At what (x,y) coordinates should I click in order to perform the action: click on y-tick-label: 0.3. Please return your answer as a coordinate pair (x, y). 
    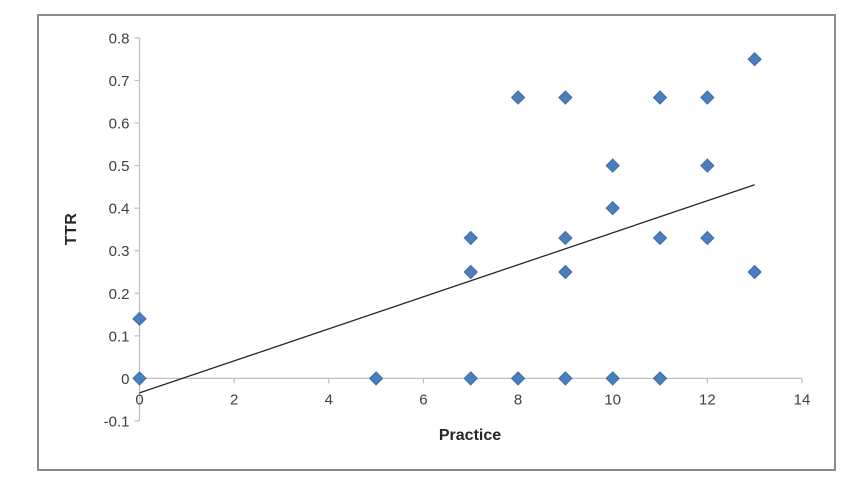
    Looking at the image, I should click on (119, 251).